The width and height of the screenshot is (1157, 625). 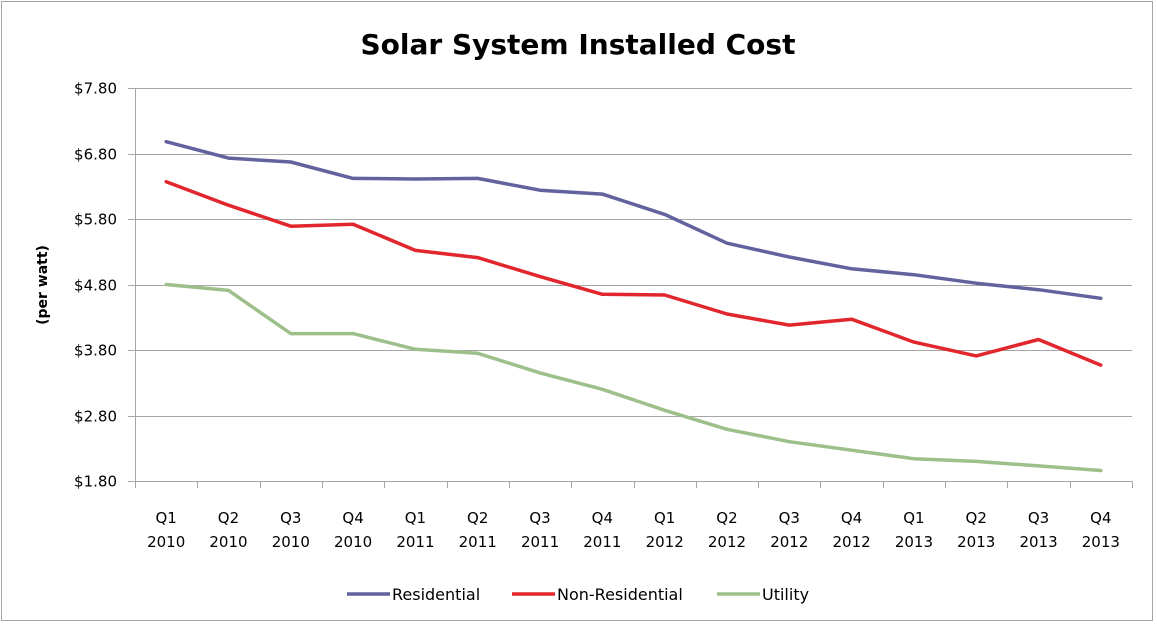 I want to click on y-tick-label: $5.80, so click(x=95, y=220).